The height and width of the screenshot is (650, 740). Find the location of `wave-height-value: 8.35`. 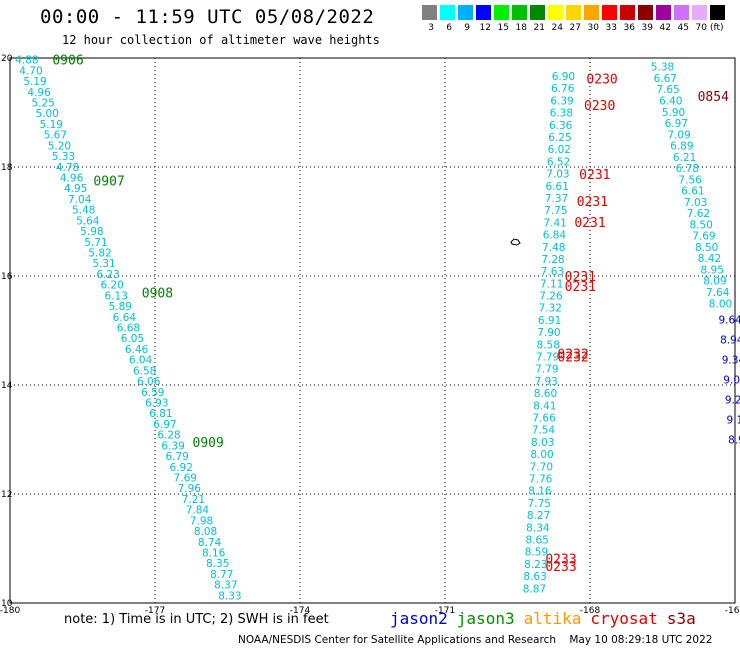

wave-height-value: 8.35 is located at coordinates (217, 564).